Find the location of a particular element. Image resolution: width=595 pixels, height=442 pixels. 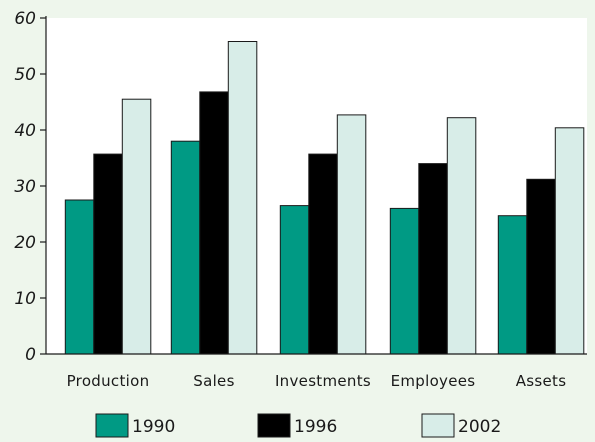

bar-2002-employees is located at coordinates (461, 236).